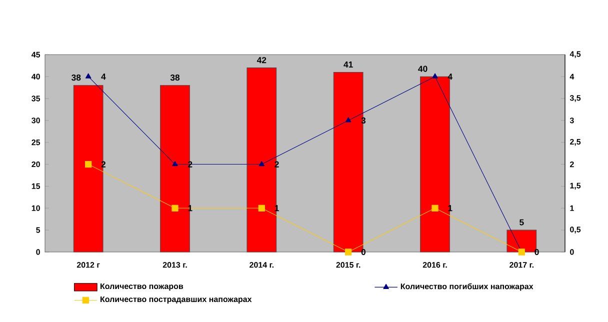 The width and height of the screenshot is (608, 322). Describe the element at coordinates (36, 186) in the screenshot. I see `y-tick-label: 15` at that location.